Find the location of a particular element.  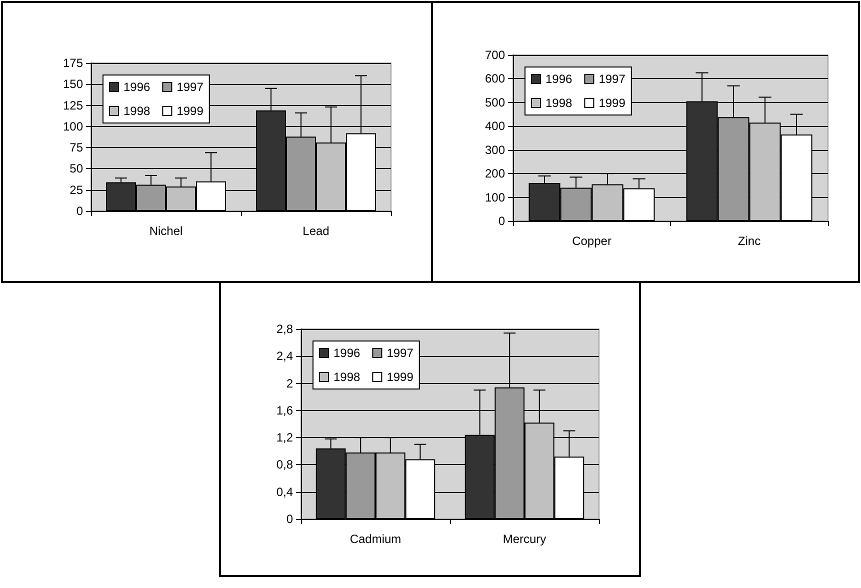

x-tick-label: Lead is located at coordinates (316, 231).